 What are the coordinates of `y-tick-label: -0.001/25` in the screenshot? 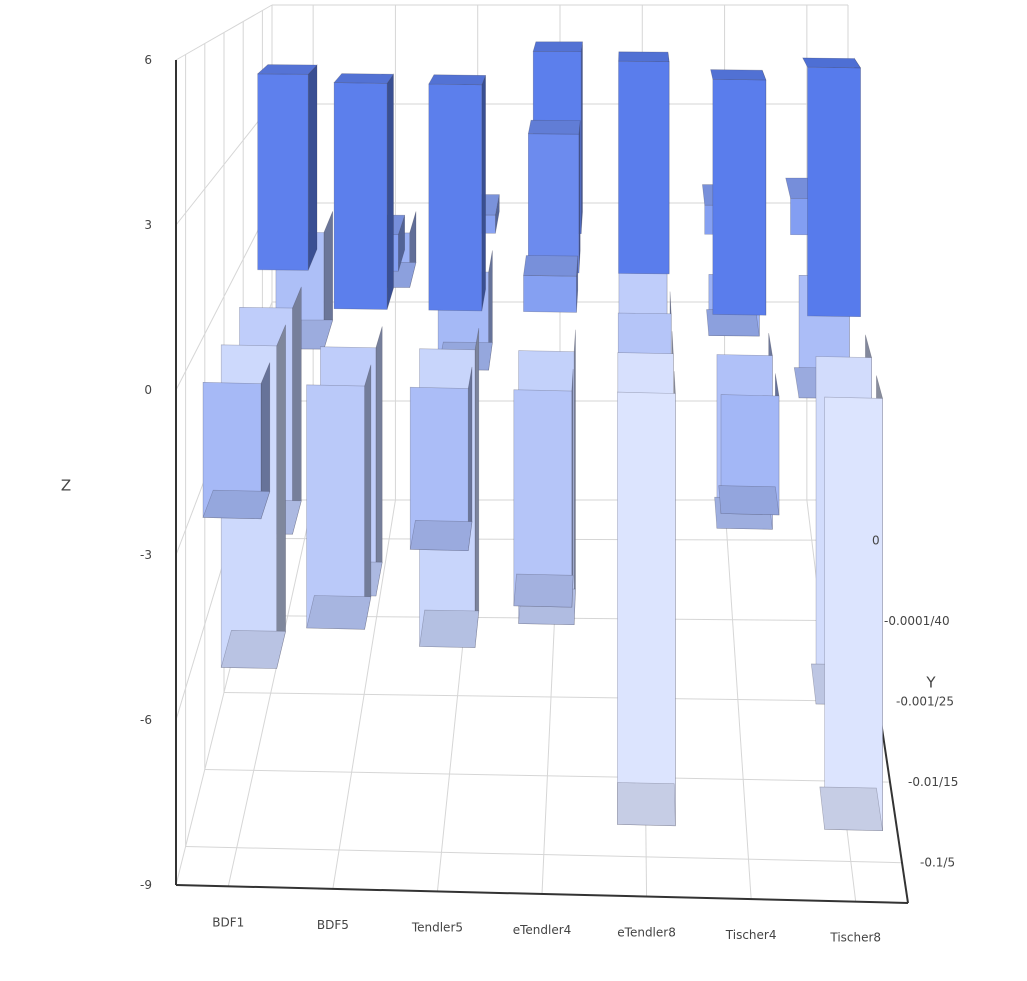 It's located at (925, 702).